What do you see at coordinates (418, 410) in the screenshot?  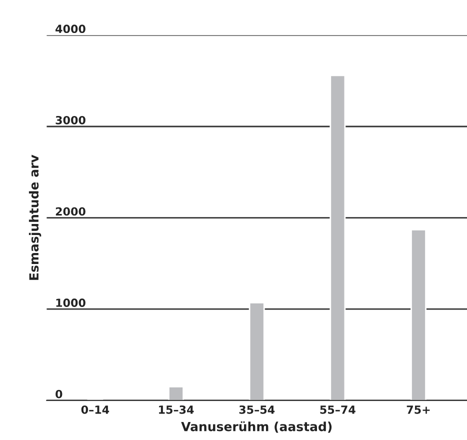 I see `x-tick-label: 75+` at bounding box center [418, 410].